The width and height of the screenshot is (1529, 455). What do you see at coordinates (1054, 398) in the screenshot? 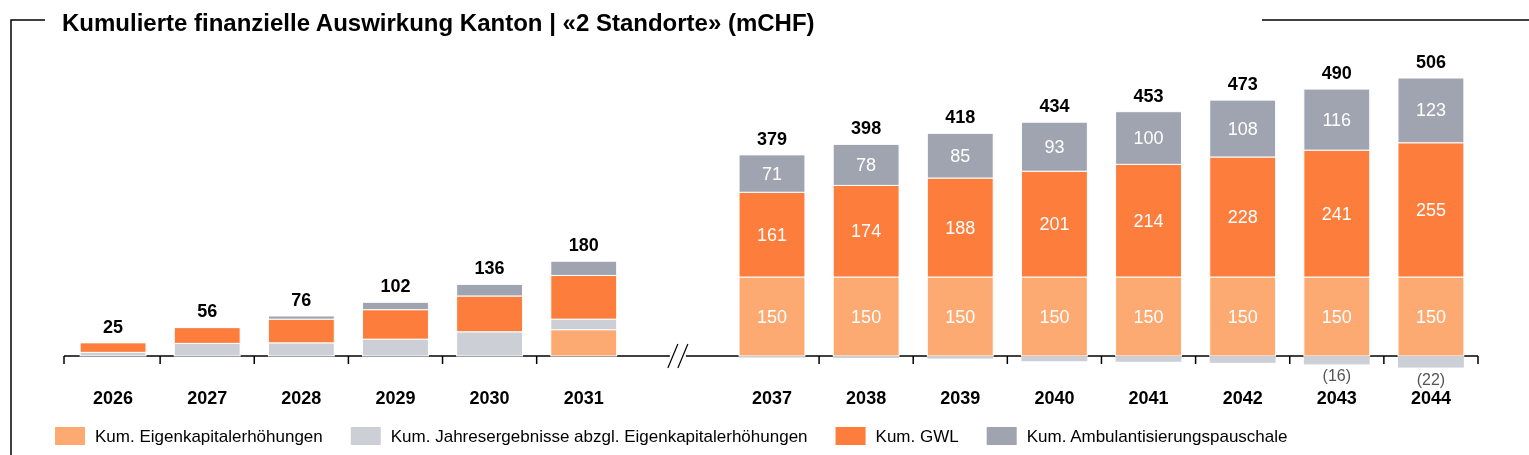
I see `x-tick-label: 2040` at bounding box center [1054, 398].